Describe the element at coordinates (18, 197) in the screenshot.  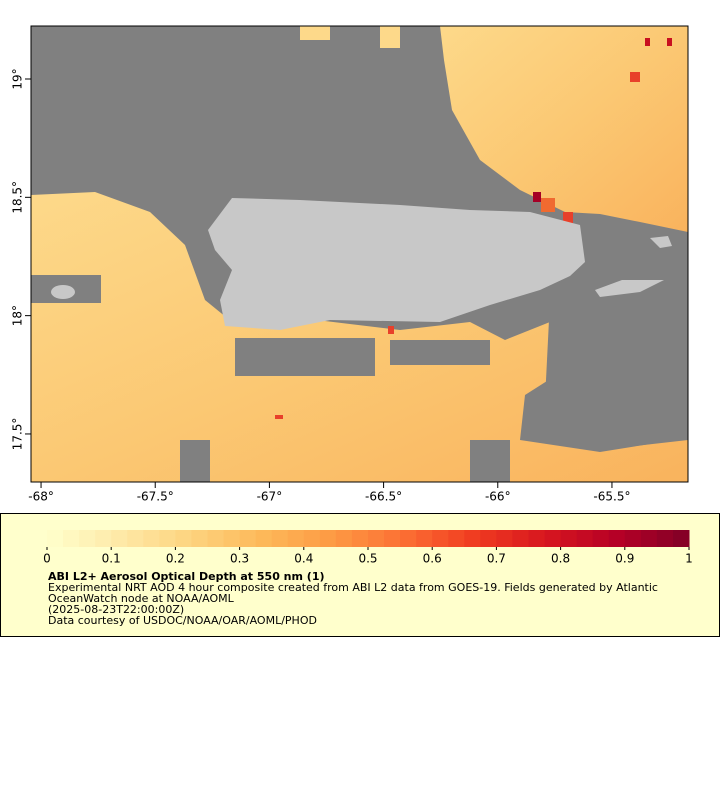
I see `y-tick-label: 18.5°` at that location.